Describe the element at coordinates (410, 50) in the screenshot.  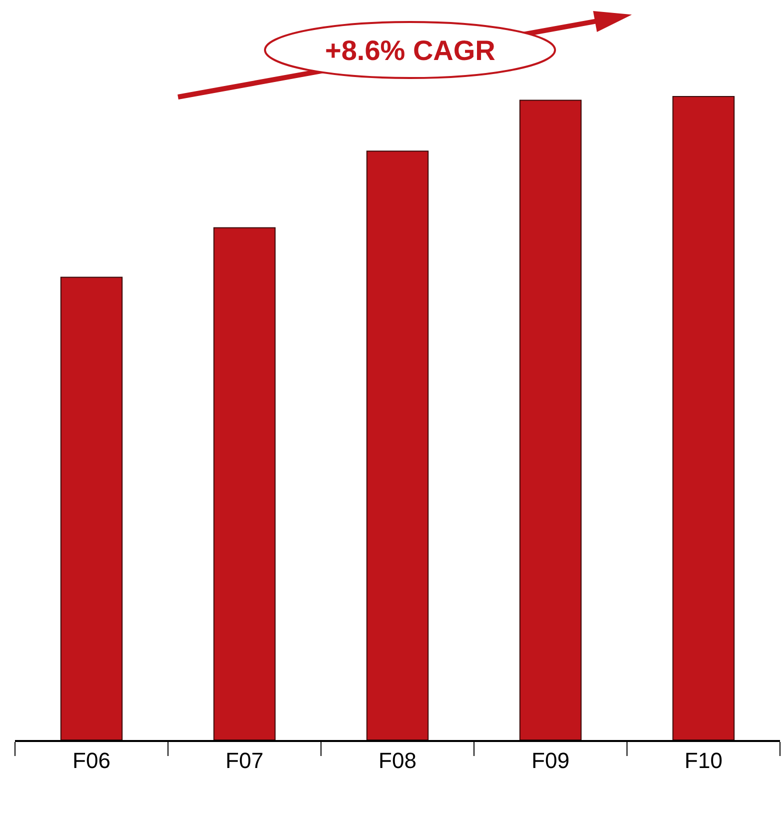
I see `text: +8.6% CAGR` at that location.